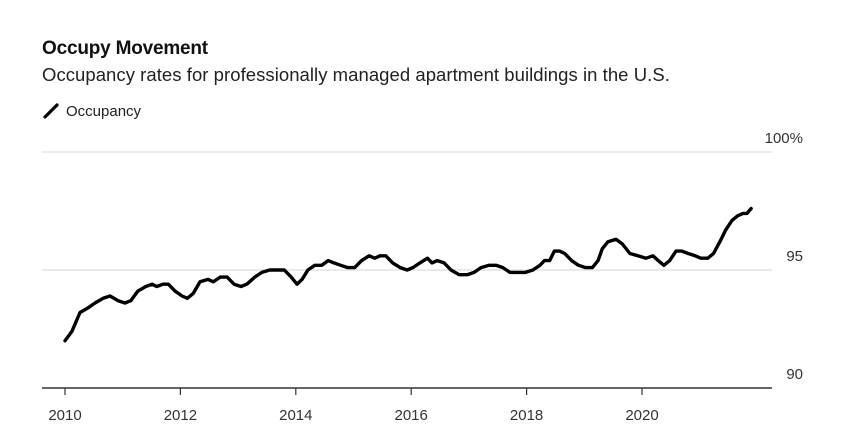 This screenshot has width=845, height=432. What do you see at coordinates (407, 391) in the screenshot?
I see `x-axis` at bounding box center [407, 391].